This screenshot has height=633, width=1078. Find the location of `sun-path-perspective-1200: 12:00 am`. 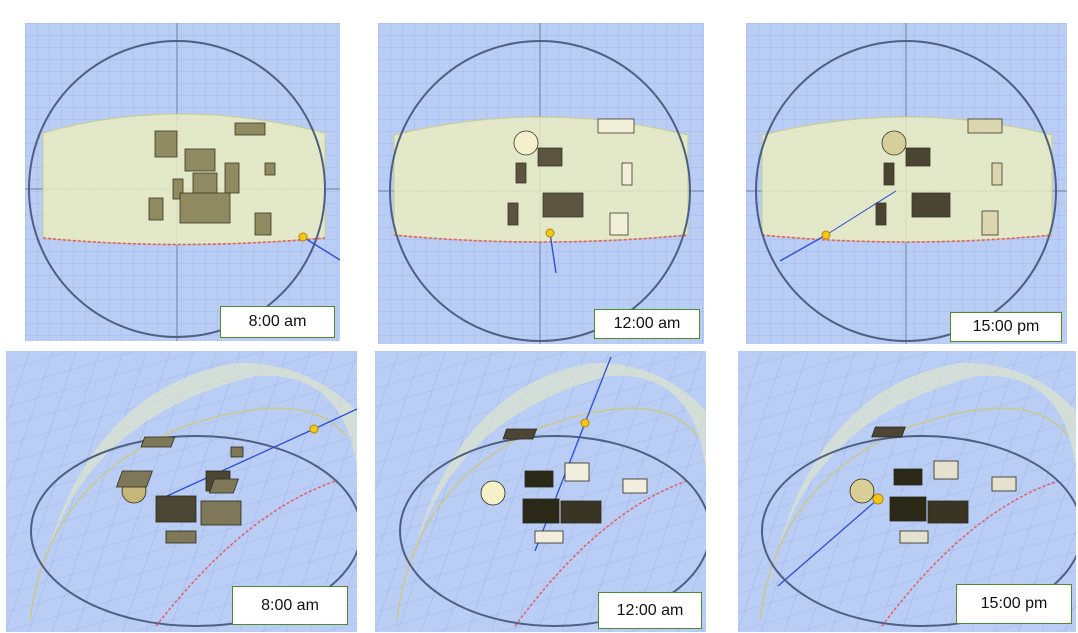

sun-path-perspective-1200: 12:00 am is located at coordinates (540, 491).